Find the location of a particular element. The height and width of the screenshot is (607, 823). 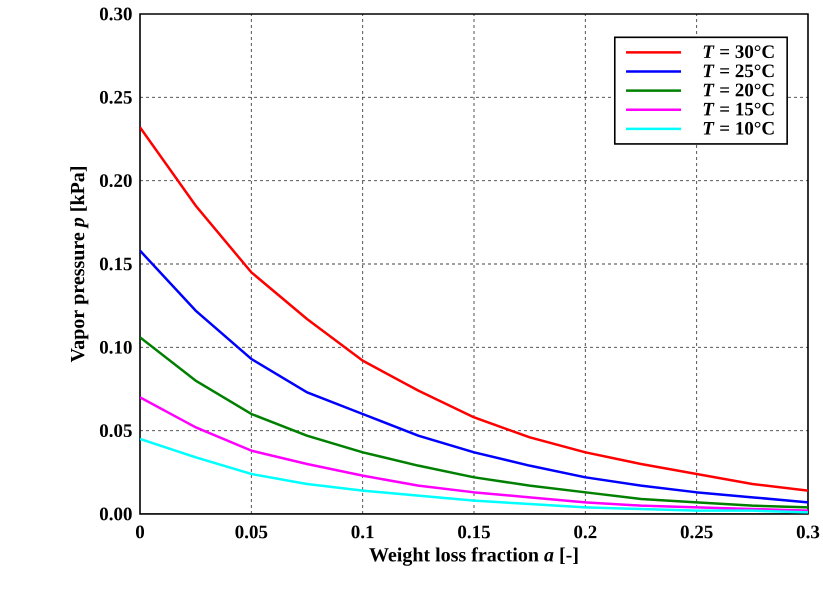

legend-label: T = 25°C is located at coordinates (739, 71).